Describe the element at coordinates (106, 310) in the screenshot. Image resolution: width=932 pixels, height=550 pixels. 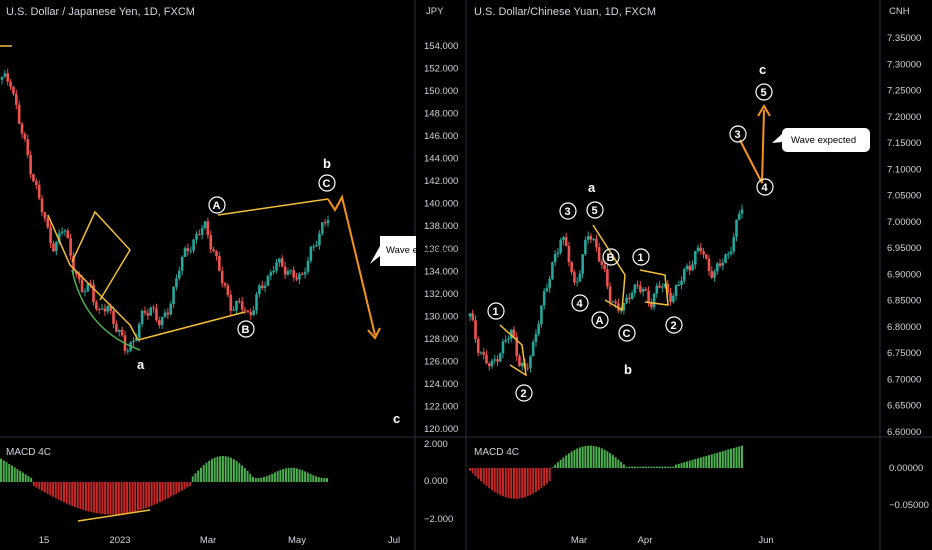
I see `left-green-curve` at that location.